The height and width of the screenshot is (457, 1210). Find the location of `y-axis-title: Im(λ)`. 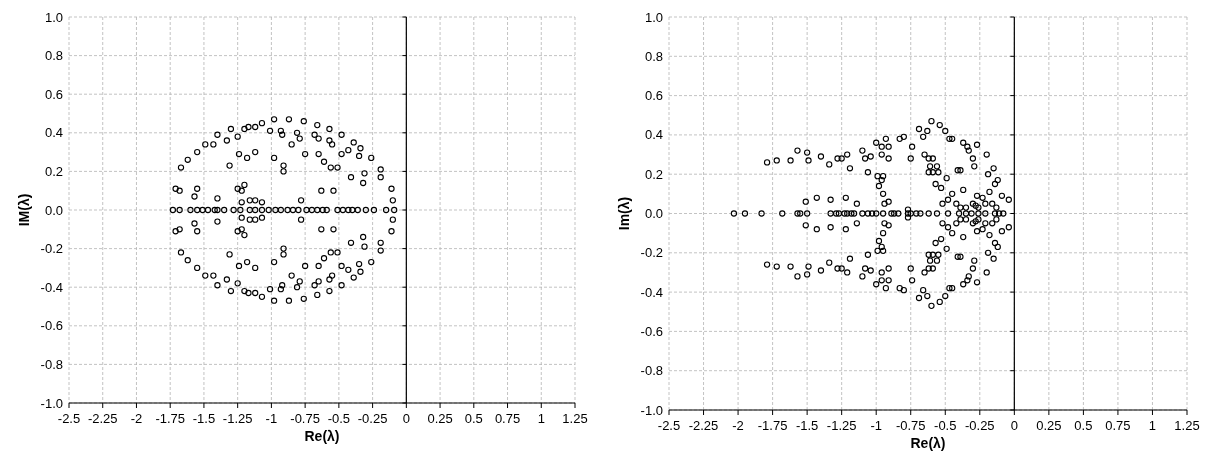

y-axis-title: Im(λ) is located at coordinates (624, 213).